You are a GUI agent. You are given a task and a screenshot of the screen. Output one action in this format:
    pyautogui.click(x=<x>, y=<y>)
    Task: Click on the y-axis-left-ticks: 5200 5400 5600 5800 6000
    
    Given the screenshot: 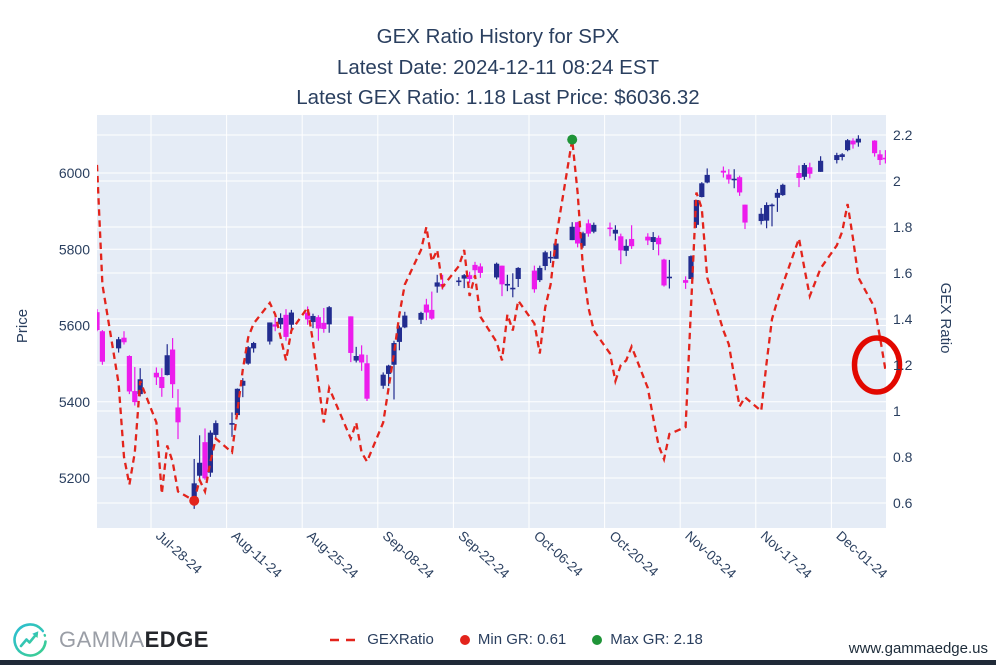 What is the action you would take?
    pyautogui.click(x=74, y=325)
    